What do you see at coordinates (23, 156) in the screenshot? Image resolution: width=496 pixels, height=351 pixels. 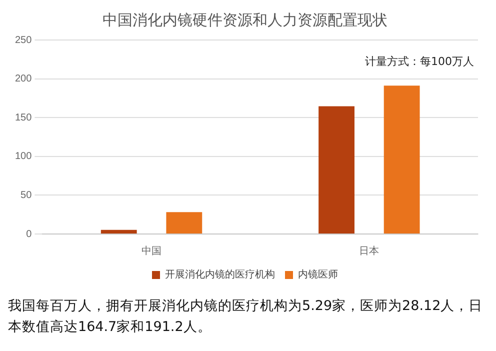 I see `y-tick-label: 100` at bounding box center [23, 156].